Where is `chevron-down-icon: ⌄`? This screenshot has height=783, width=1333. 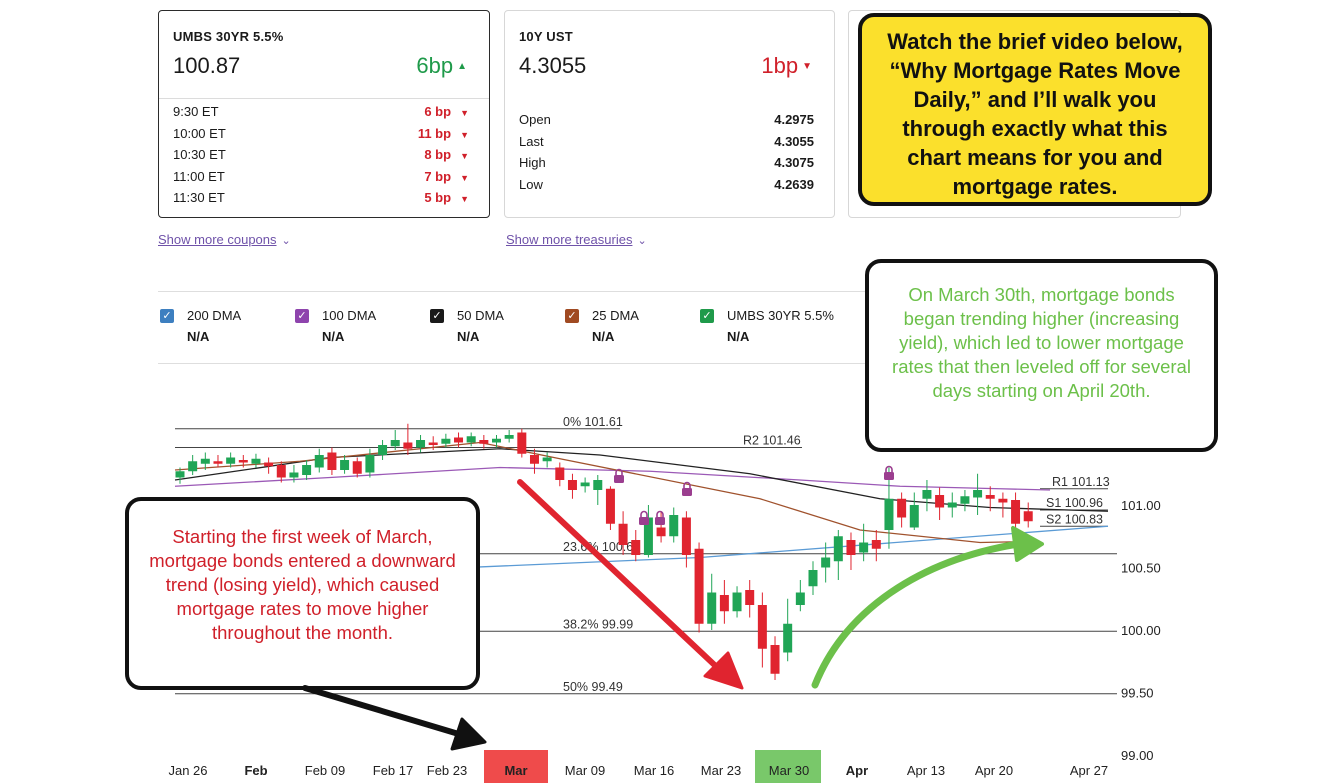 chevron-down-icon: ⌄ is located at coordinates (642, 241).